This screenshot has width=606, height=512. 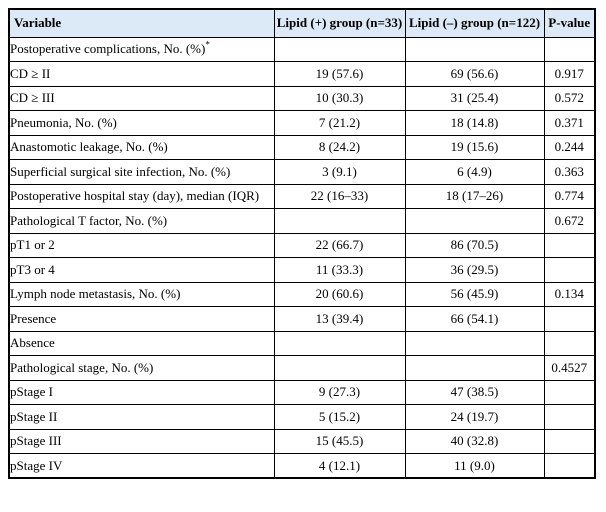 What do you see at coordinates (34, 416) in the screenshot?
I see `variable-label: pStage II` at bounding box center [34, 416].